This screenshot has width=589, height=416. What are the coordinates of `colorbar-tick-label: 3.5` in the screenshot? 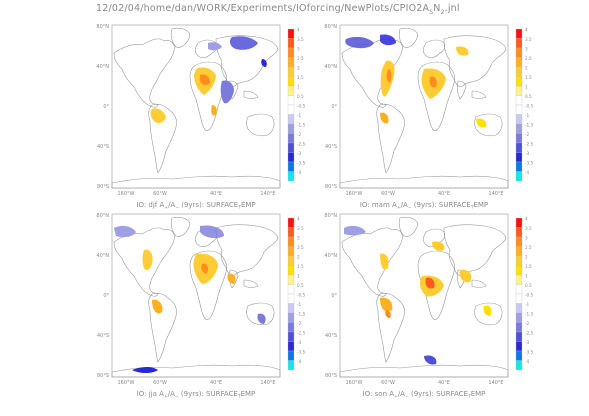 It's located at (528, 39).